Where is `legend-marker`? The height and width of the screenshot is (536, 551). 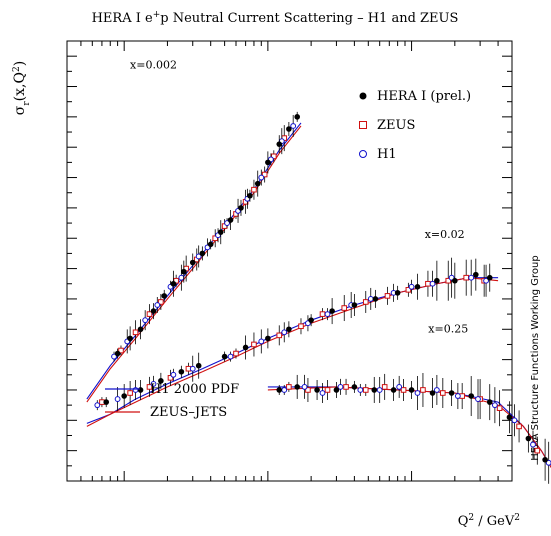
legend-marker is located at coordinates (363, 96).